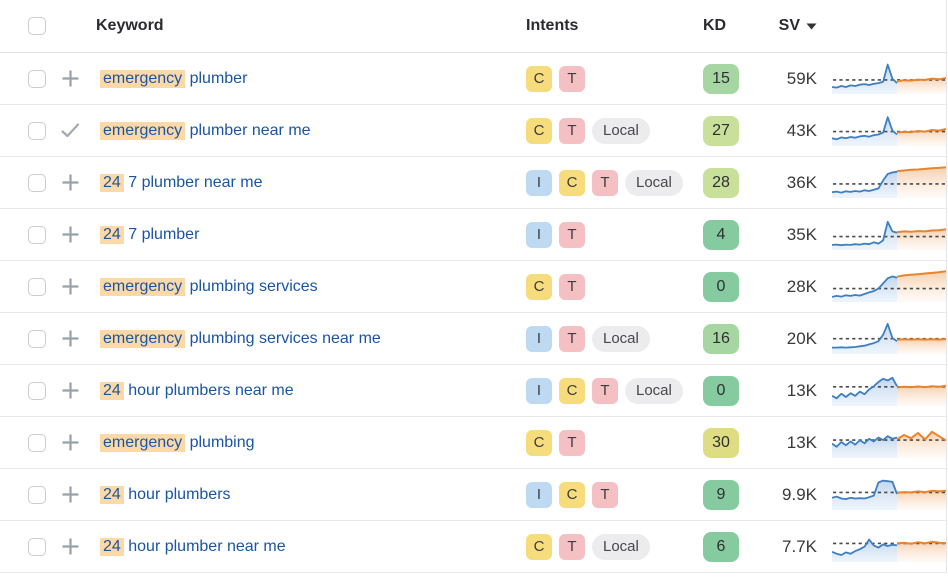 The image size is (948, 577). What do you see at coordinates (715, 25) in the screenshot?
I see `column-header-kd: KD` at bounding box center [715, 25].